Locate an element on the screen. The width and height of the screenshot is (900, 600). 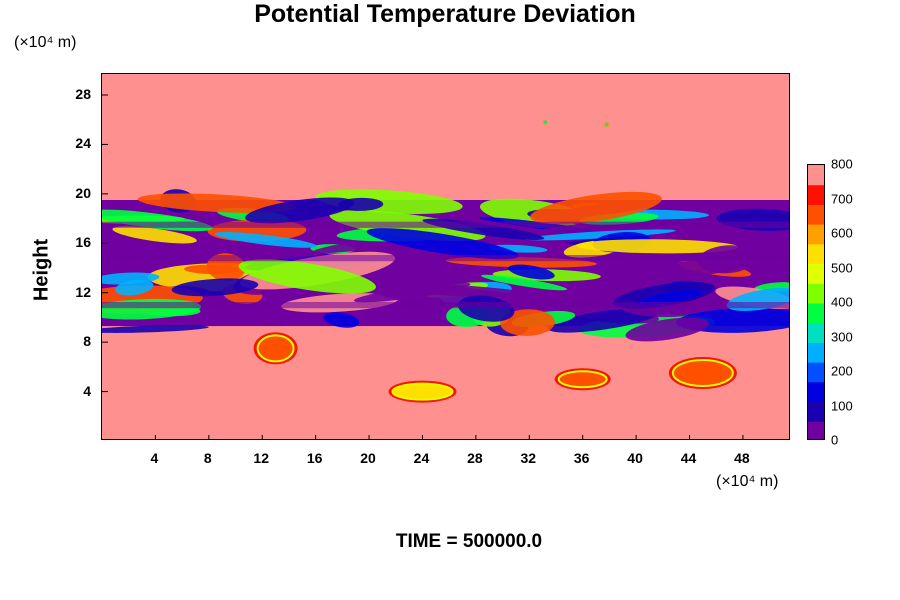
colorbar-tick-label: 400 is located at coordinates (842, 302).